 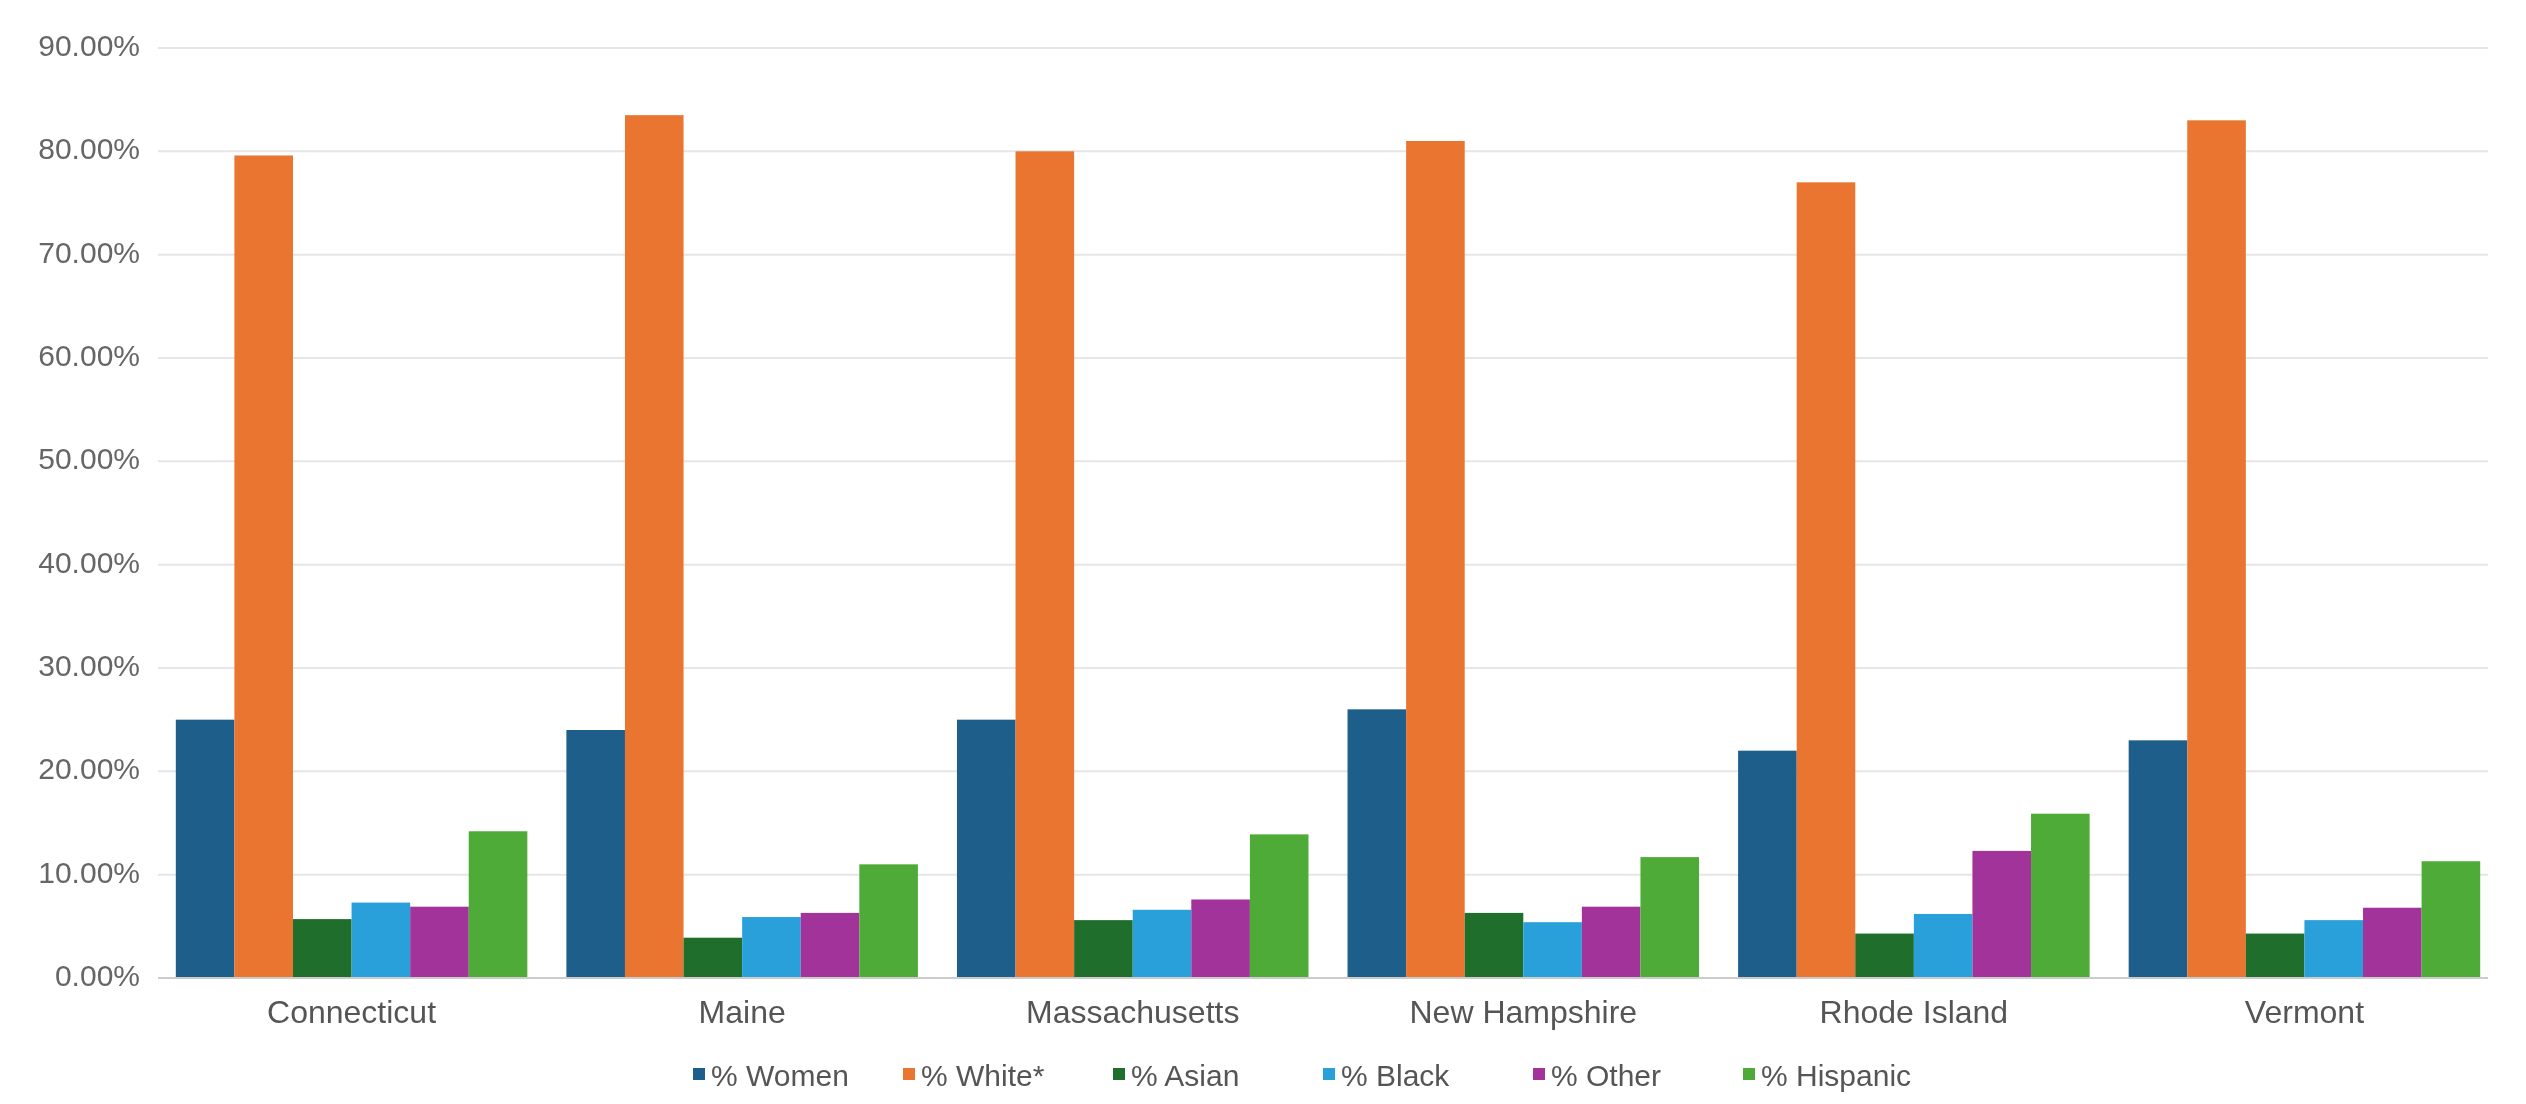 What do you see at coordinates (2304, 1012) in the screenshot?
I see `x-tick-label: Vermont` at bounding box center [2304, 1012].